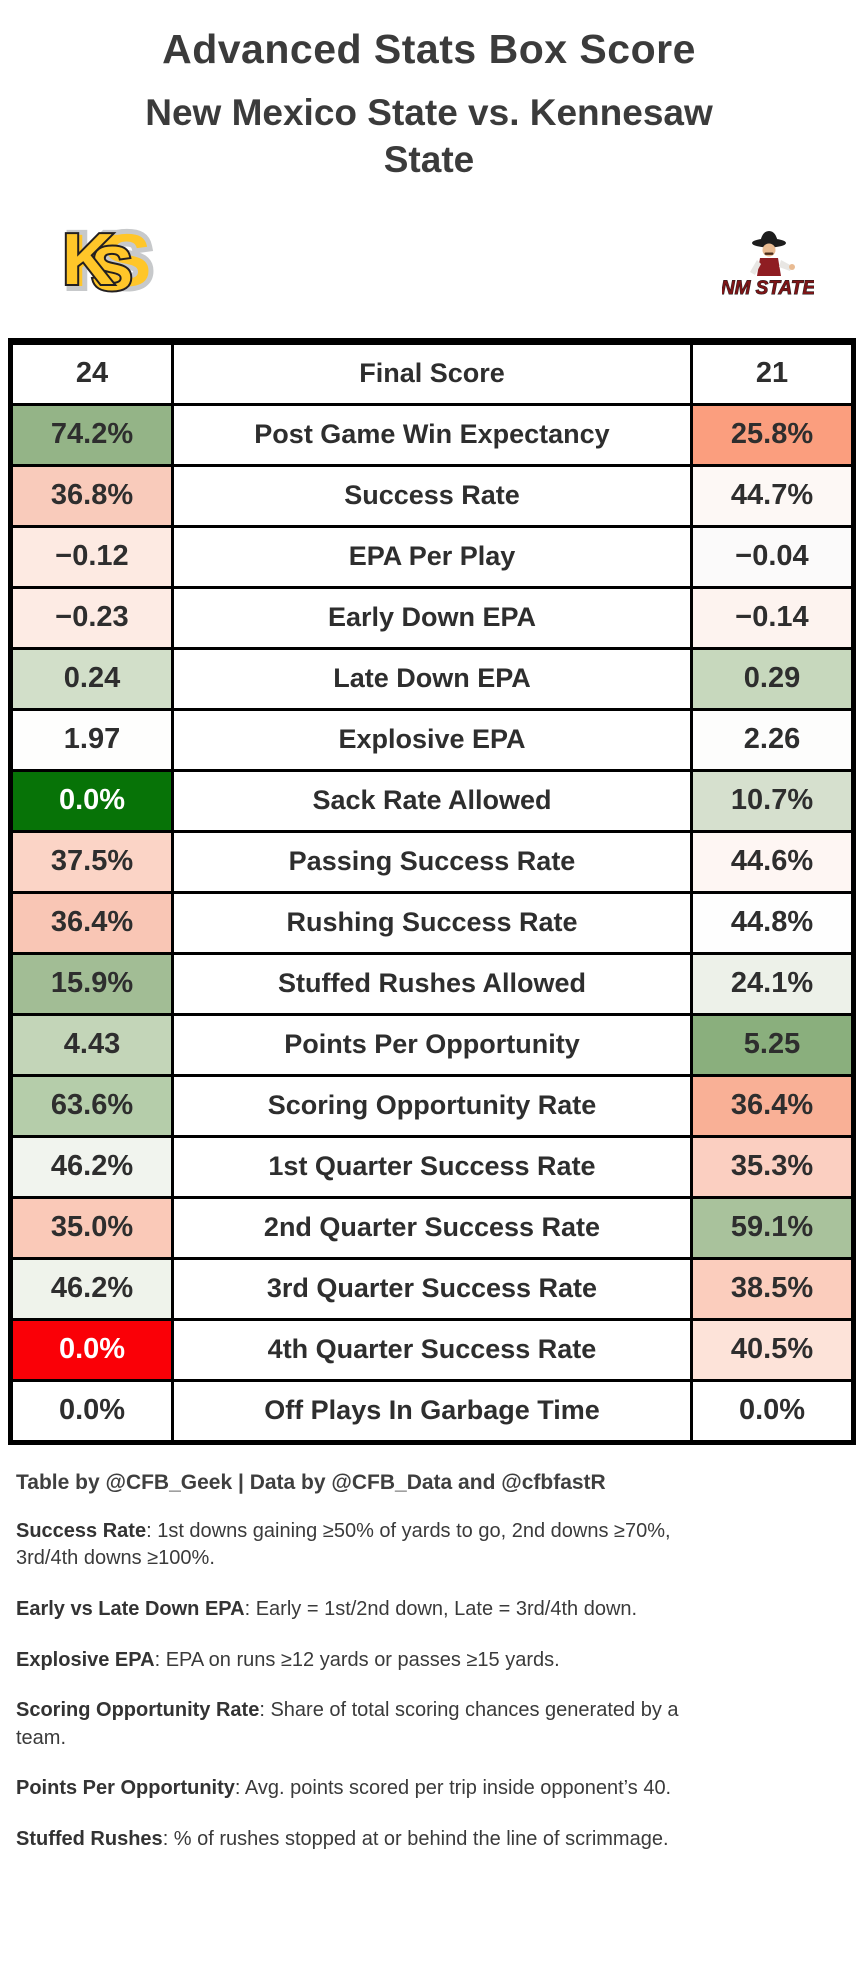 The height and width of the screenshot is (1984, 858). I want to click on footnote-term: Explosive EPA, so click(85, 1659).